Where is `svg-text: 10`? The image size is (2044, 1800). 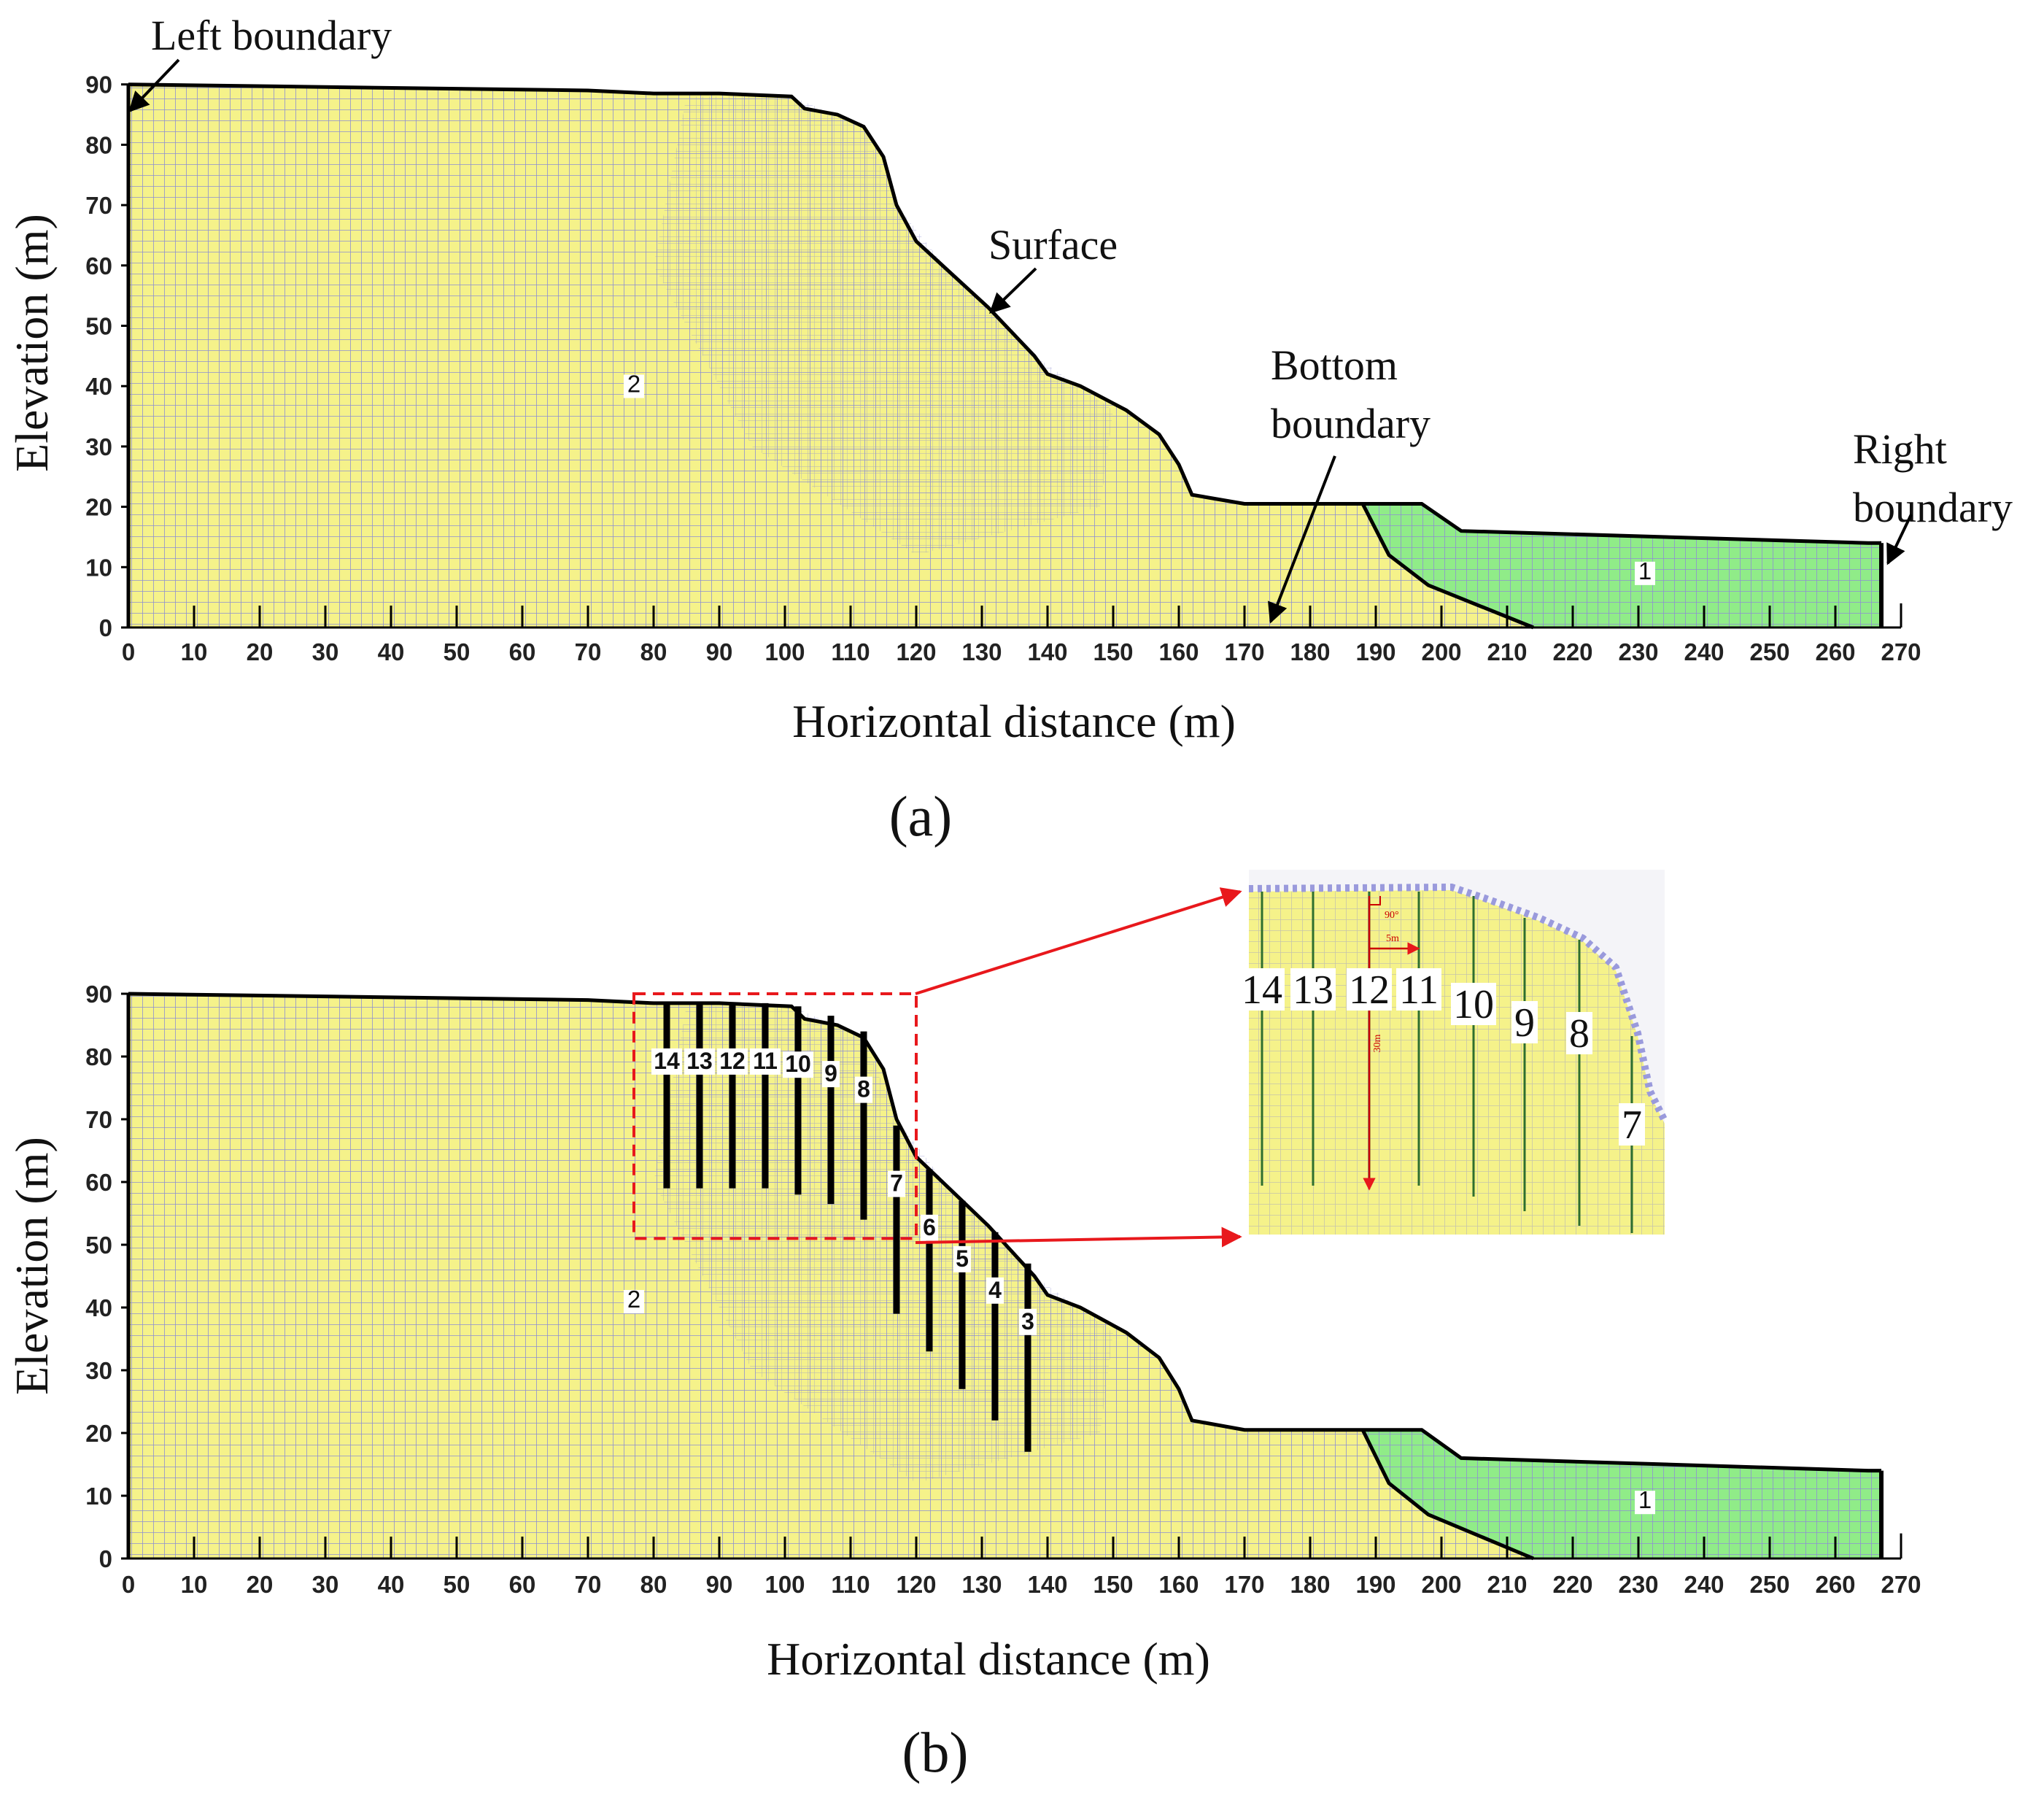
svg-text: 10 is located at coordinates (798, 1064).